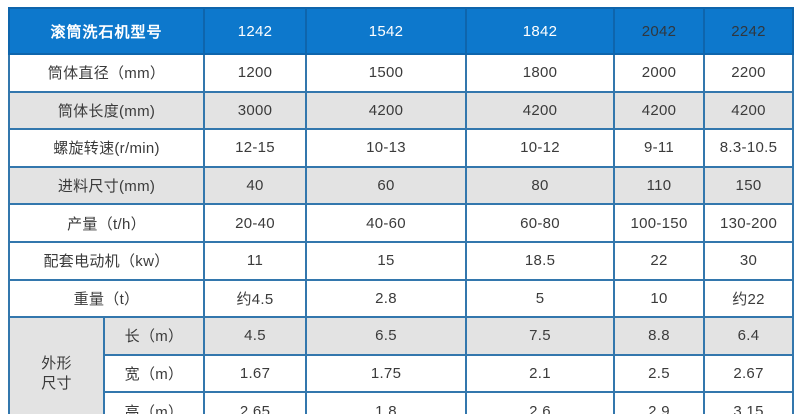 The width and height of the screenshot is (800, 414). I want to click on value-cell: 6.4, so click(749, 336).